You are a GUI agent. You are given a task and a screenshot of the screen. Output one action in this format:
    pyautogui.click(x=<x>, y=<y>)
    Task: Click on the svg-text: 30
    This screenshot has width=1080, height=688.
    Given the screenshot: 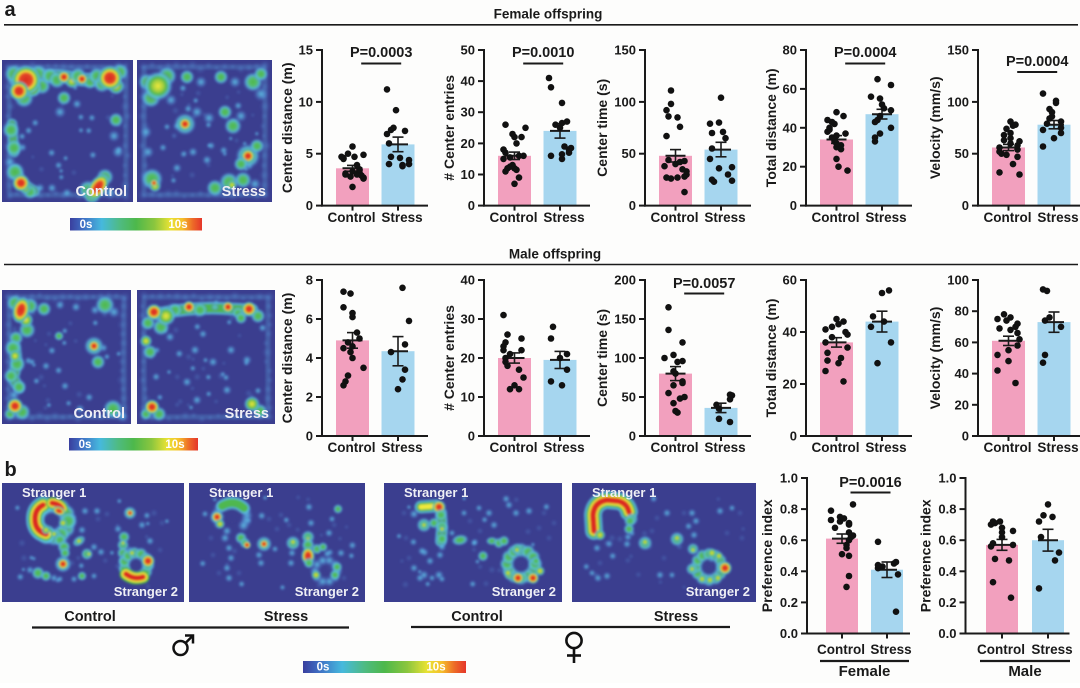 What is the action you would take?
    pyautogui.click(x=468, y=112)
    